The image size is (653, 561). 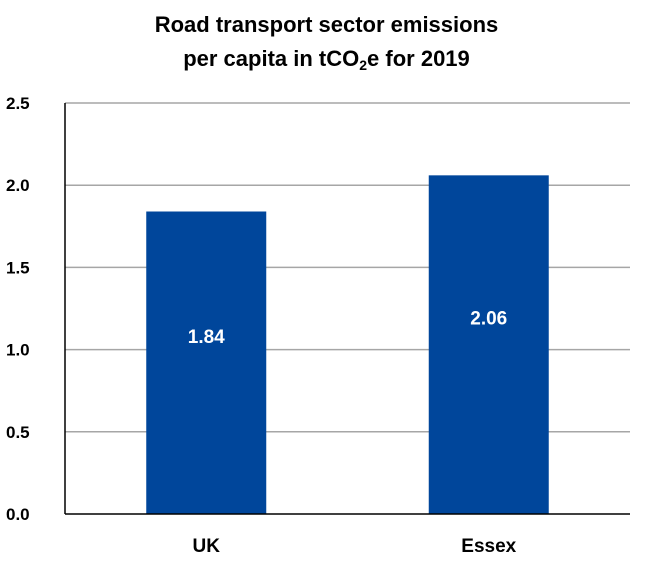 I want to click on chart-title-subscript: 2, so click(x=363, y=65).